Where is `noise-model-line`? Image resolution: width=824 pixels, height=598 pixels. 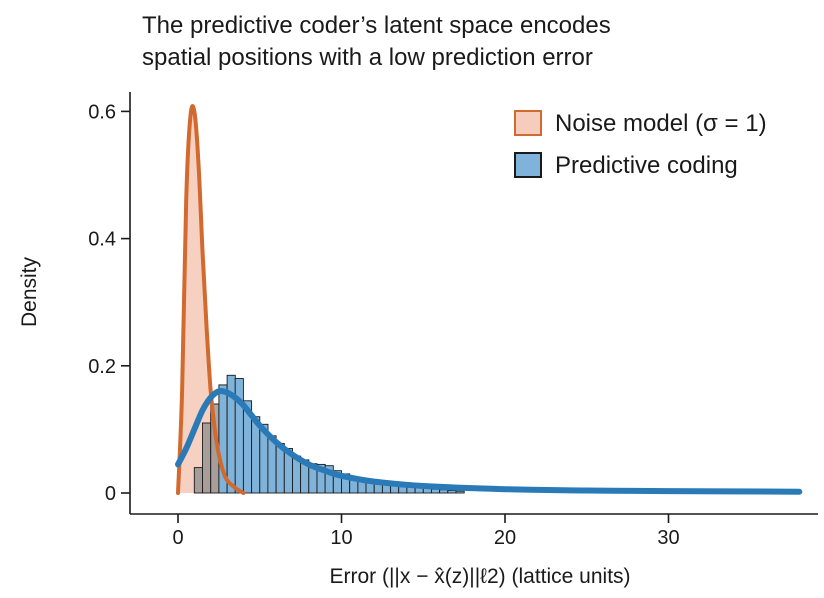 noise-model-line is located at coordinates (211, 299).